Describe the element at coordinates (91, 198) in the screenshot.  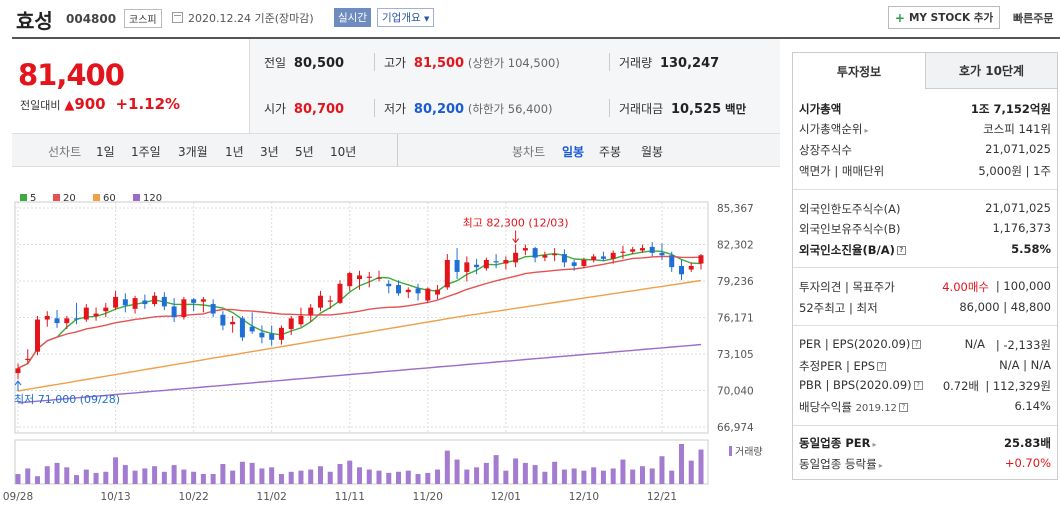
I see `chart-legend: 5 20 60 120` at that location.